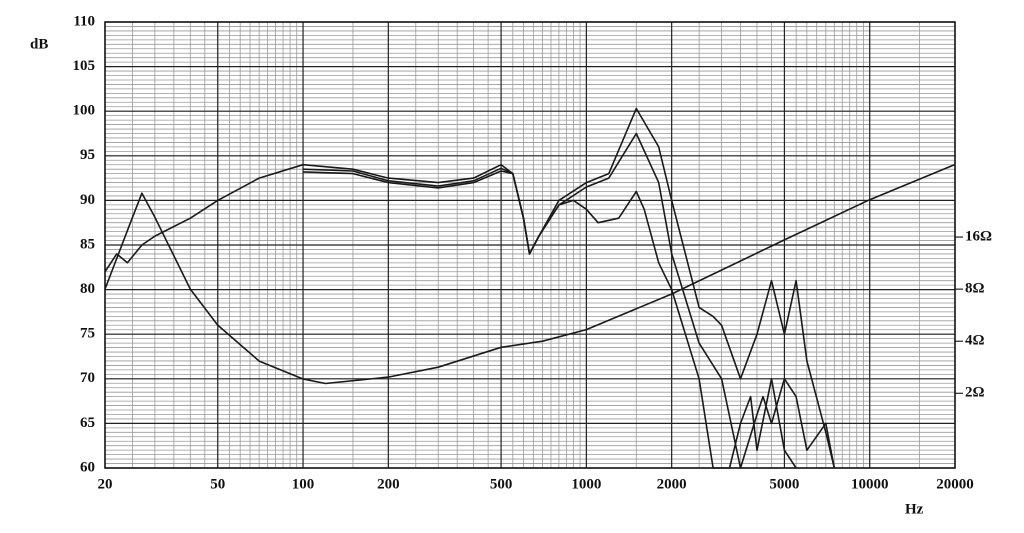 This screenshot has width=1024, height=533. Describe the element at coordinates (975, 393) in the screenshot. I see `y2-tick-label: 2Ω` at that location.